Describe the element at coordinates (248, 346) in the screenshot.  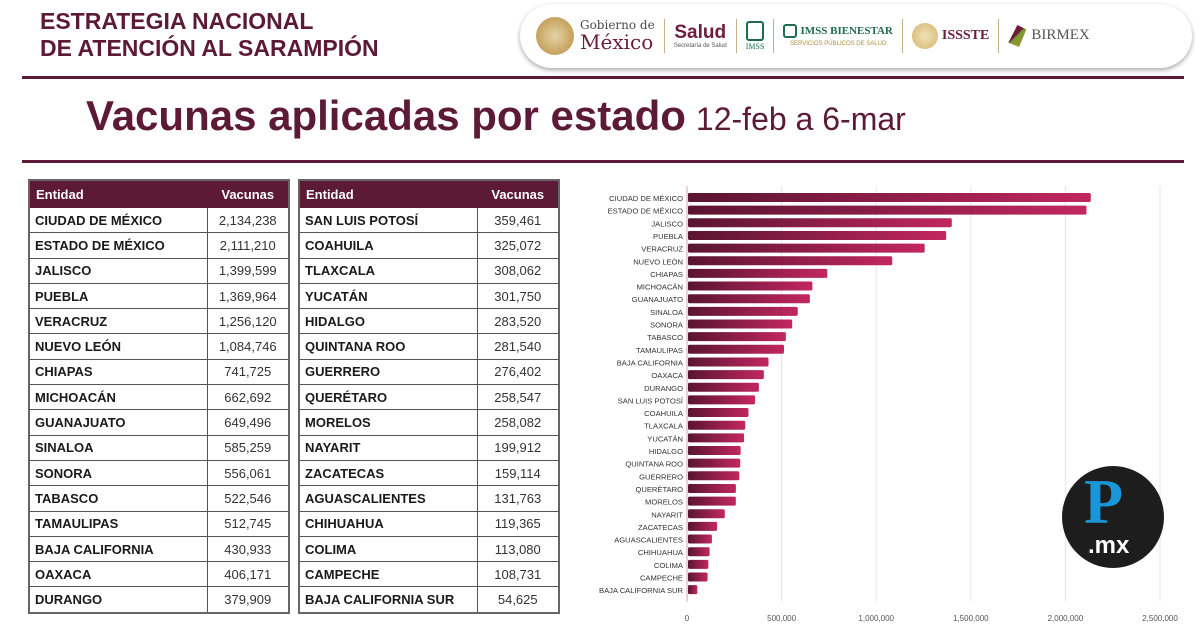
I see `vaccines-value-cell: 1,084,746` at that location.